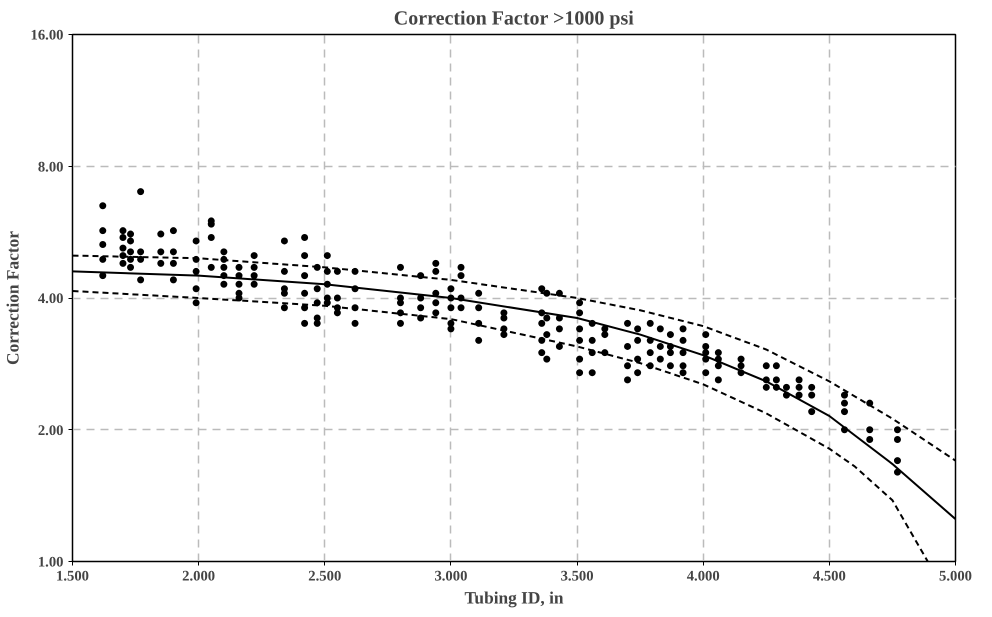  Describe the element at coordinates (325, 576) in the screenshot. I see `x-tick-label: 2.500` at that location.